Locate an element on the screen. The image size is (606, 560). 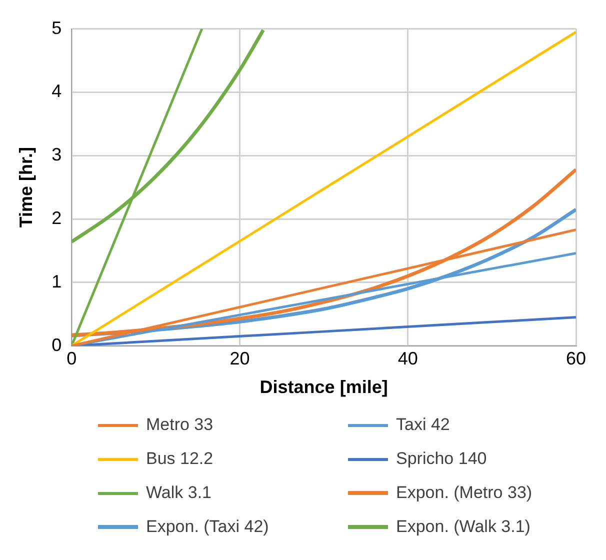
x-tick-label: 40 is located at coordinates (408, 358).